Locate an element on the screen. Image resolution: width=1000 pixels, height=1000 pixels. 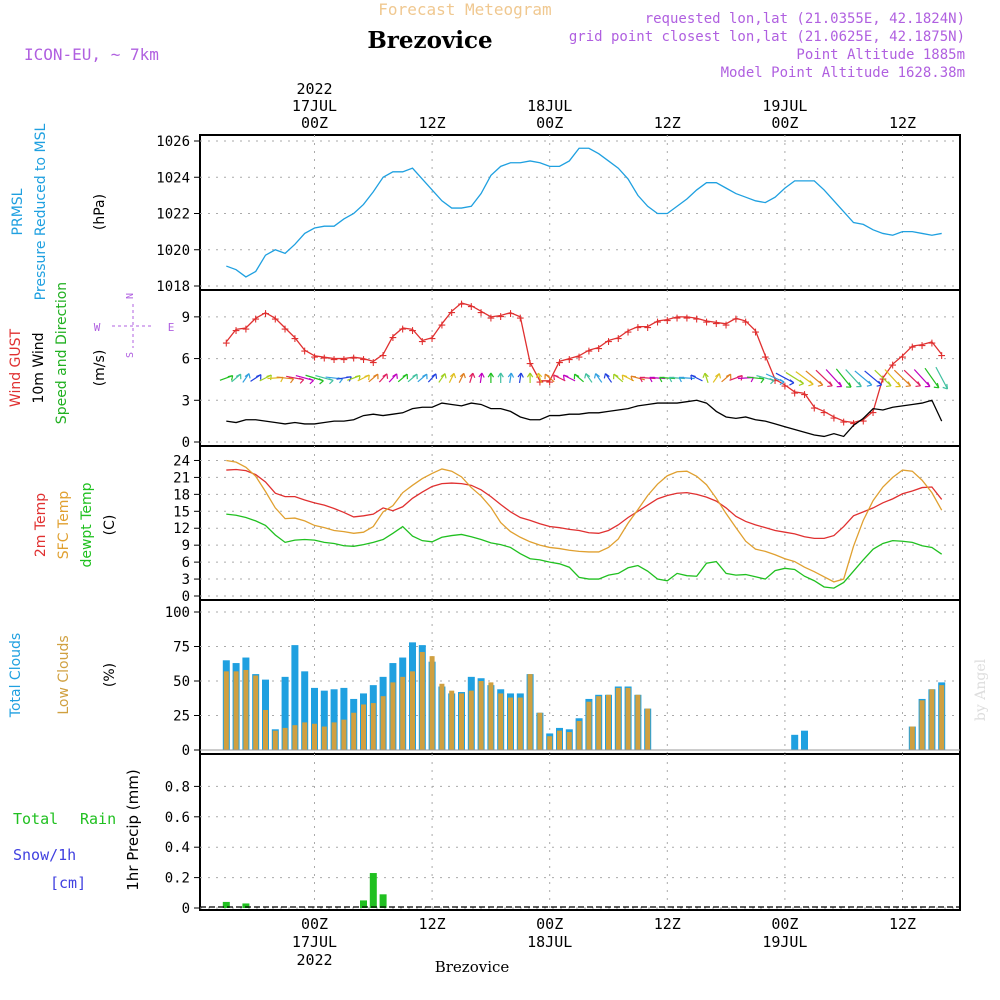
series-line-prmsl is located at coordinates (584, 212).